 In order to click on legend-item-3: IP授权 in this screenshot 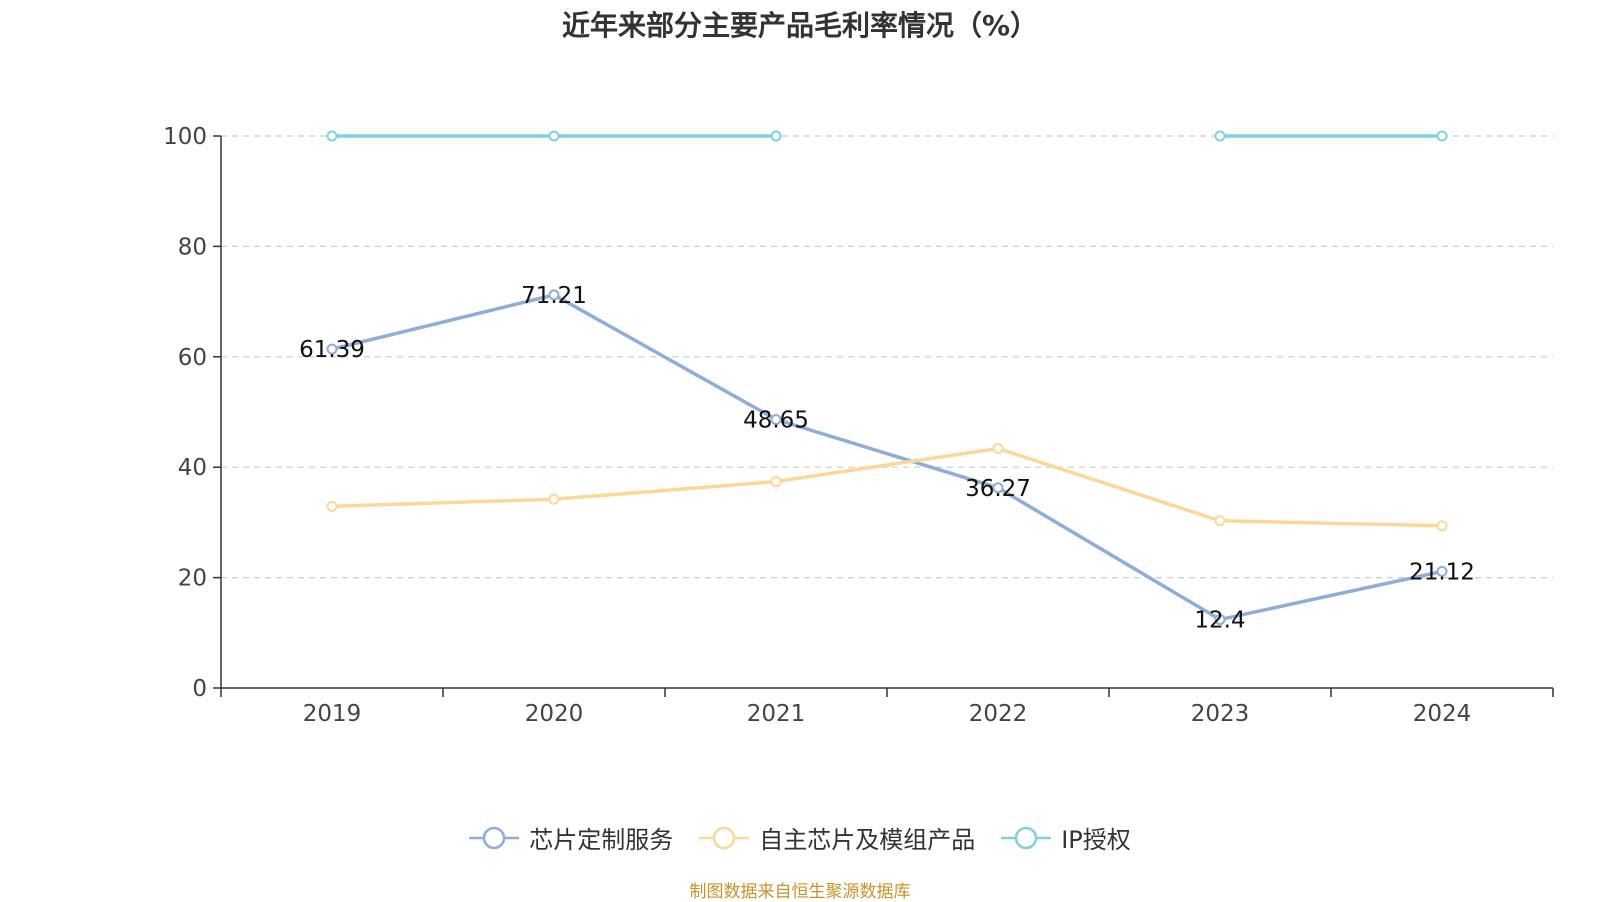, I will do `click(1066, 837)`.